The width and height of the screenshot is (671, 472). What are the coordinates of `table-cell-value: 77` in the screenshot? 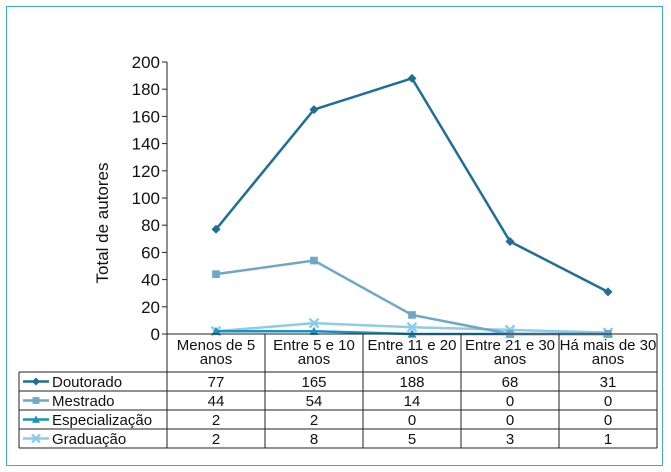 It's located at (216, 382).